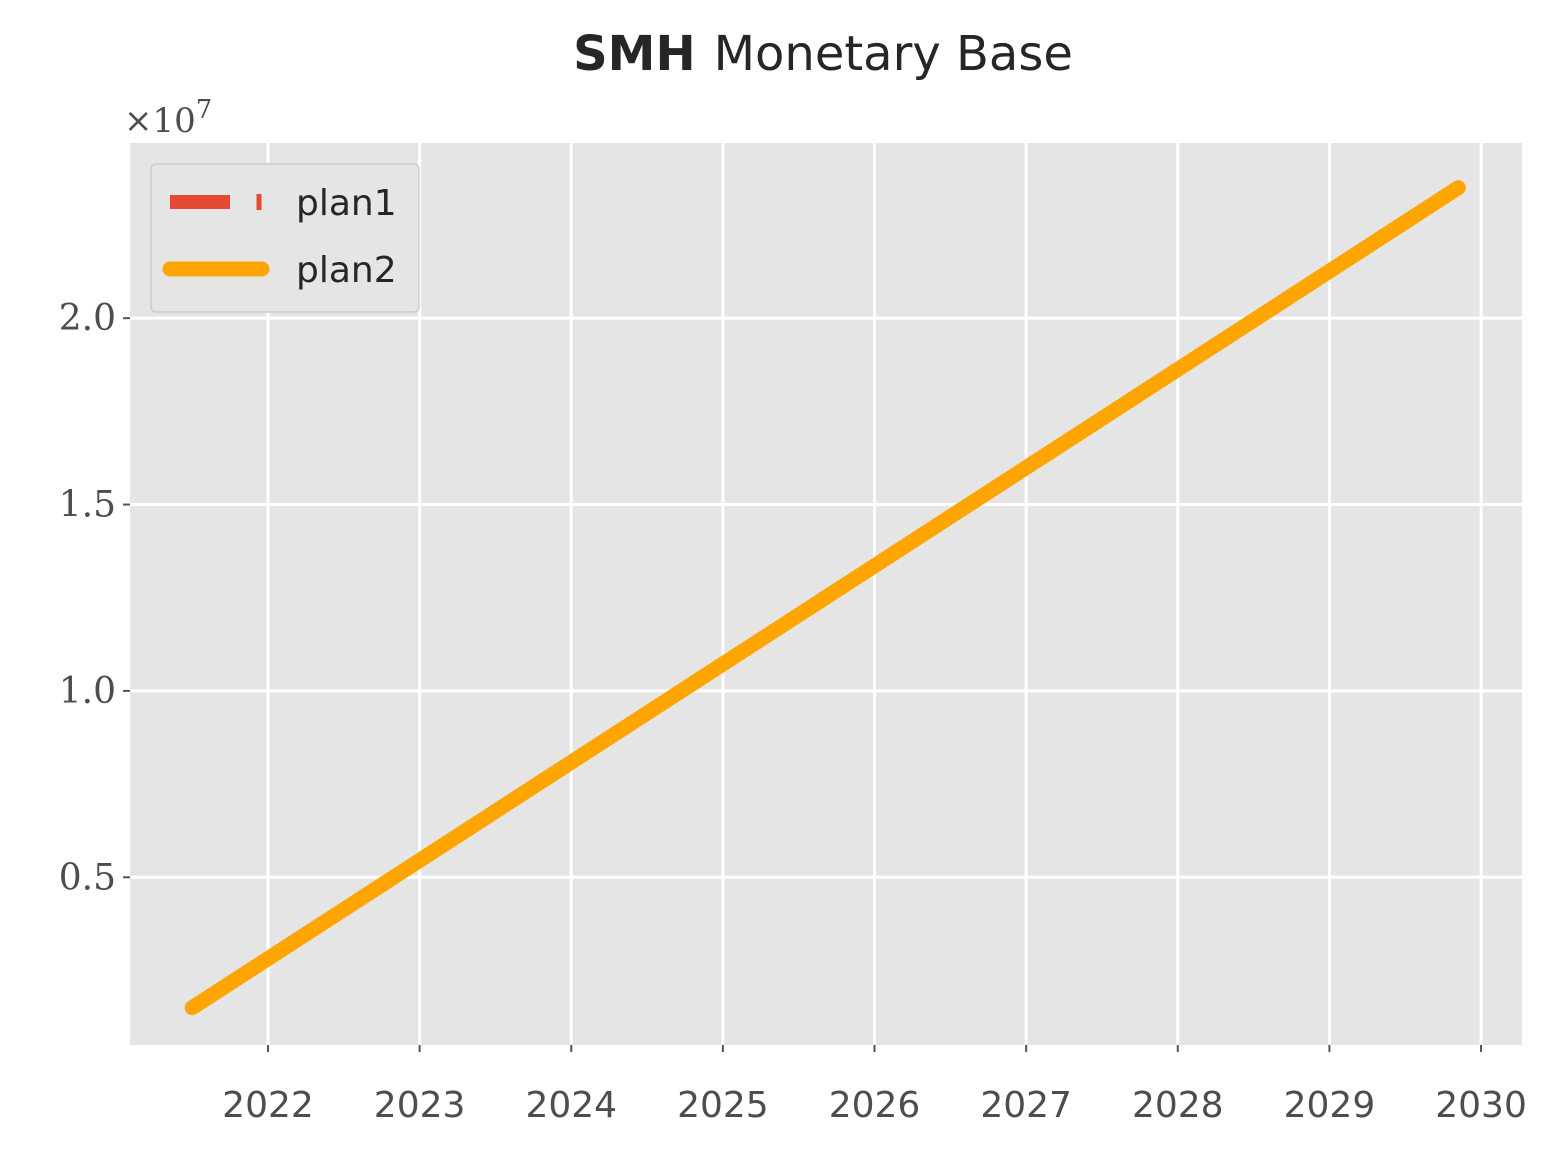  What do you see at coordinates (1481, 1105) in the screenshot?
I see `x-tick-label: 2030` at bounding box center [1481, 1105].